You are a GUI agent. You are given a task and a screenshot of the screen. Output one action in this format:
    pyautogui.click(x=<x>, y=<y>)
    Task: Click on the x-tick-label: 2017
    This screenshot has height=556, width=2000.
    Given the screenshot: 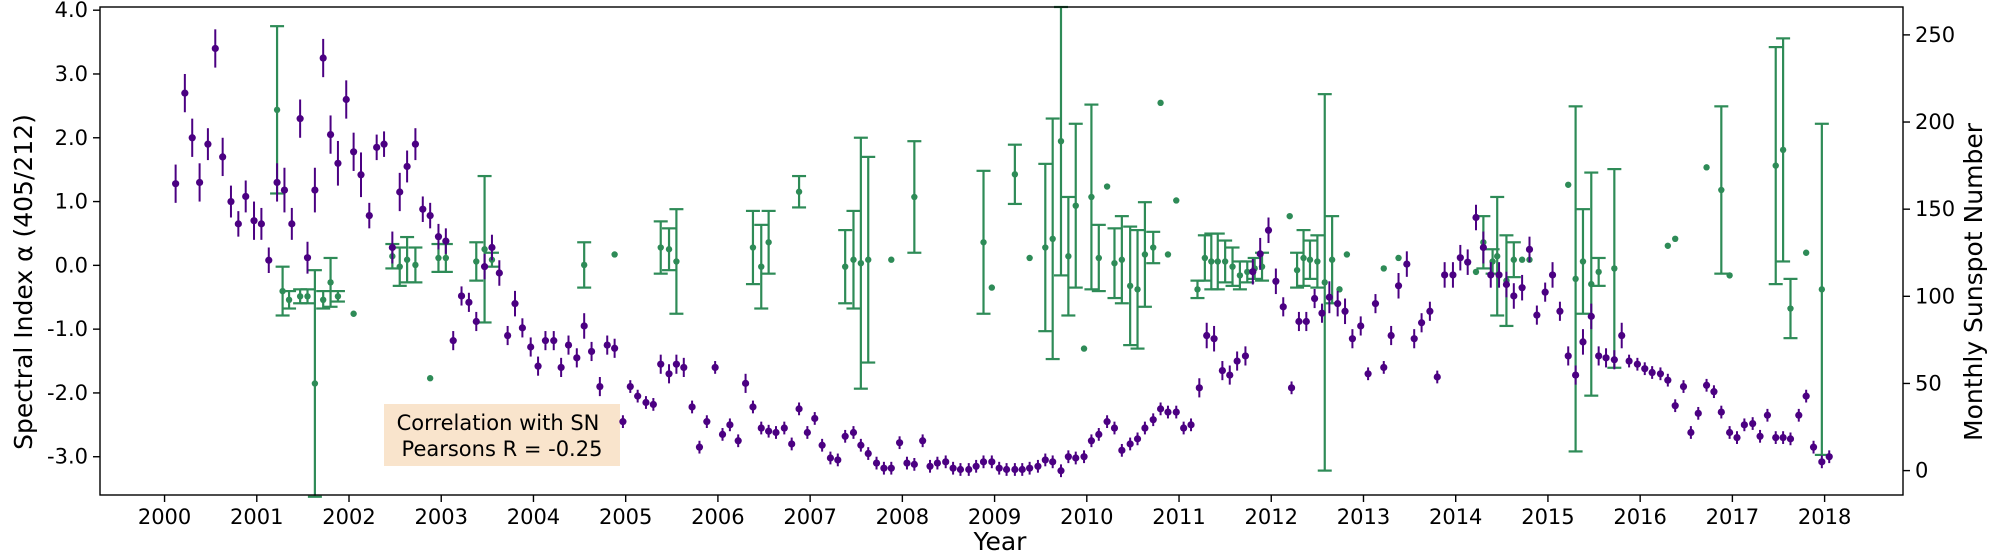 What is the action you would take?
    pyautogui.click(x=1732, y=517)
    